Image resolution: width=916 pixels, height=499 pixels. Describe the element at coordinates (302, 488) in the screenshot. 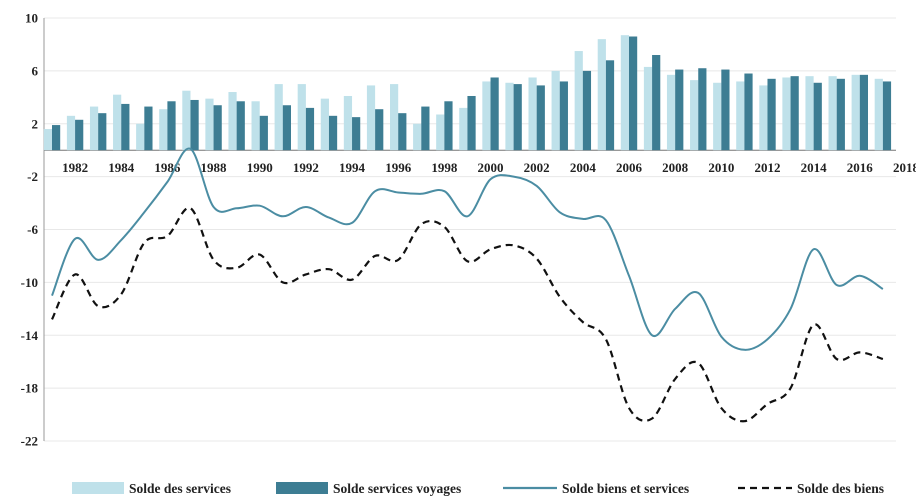

I see `legend-swatch-solde-services-voyages` at that location.